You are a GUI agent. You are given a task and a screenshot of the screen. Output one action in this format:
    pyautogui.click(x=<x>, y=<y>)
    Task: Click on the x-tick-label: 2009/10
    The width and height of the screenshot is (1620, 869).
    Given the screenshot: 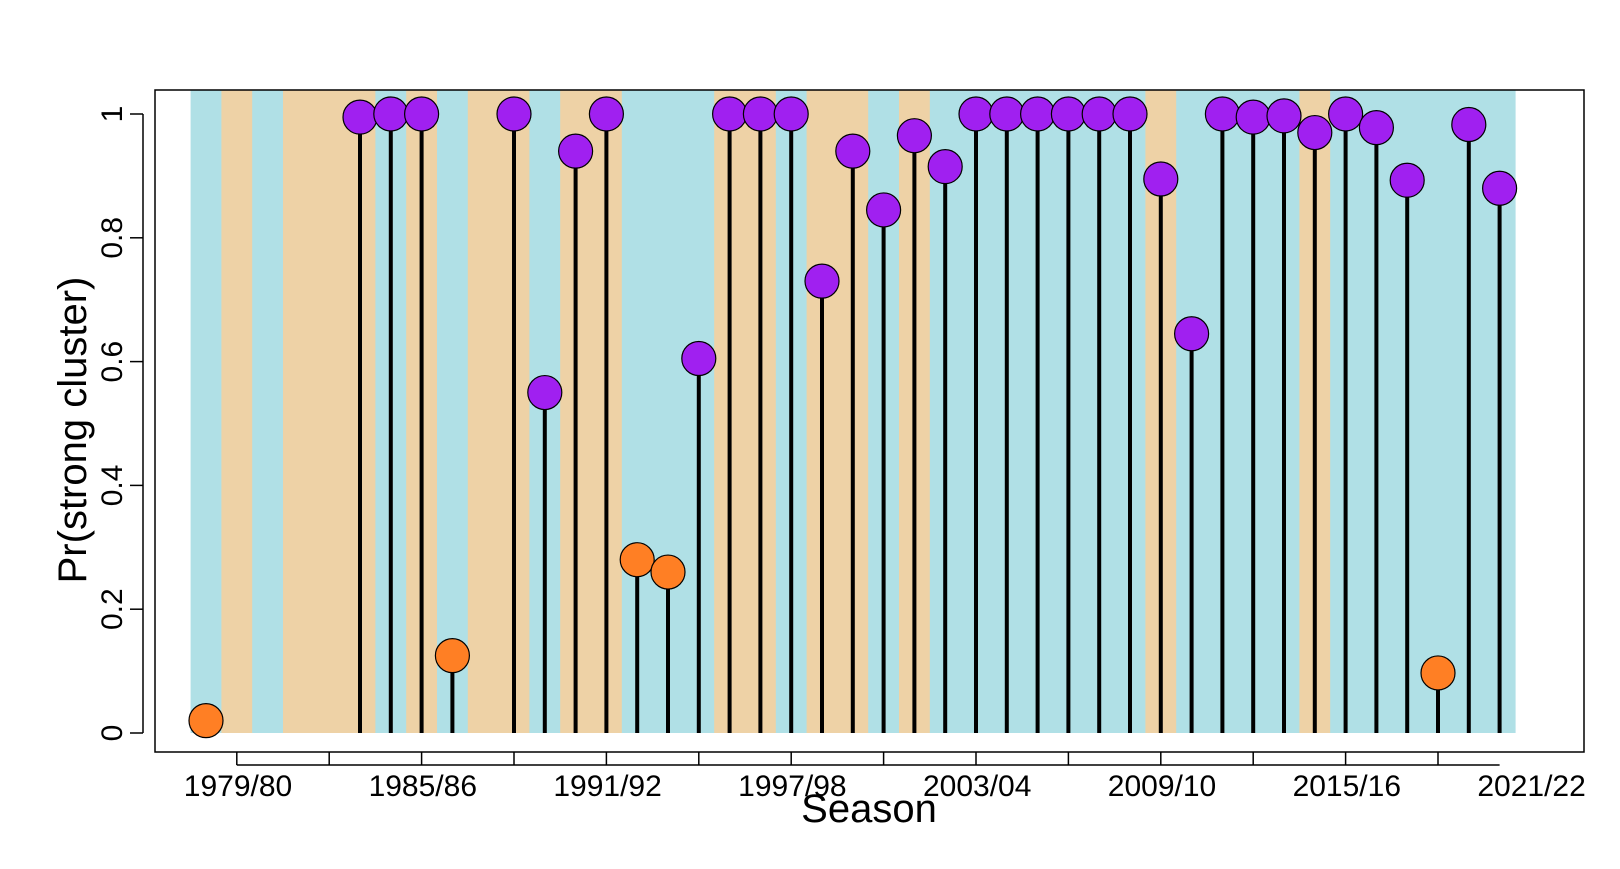 What is the action you would take?
    pyautogui.click(x=1162, y=786)
    